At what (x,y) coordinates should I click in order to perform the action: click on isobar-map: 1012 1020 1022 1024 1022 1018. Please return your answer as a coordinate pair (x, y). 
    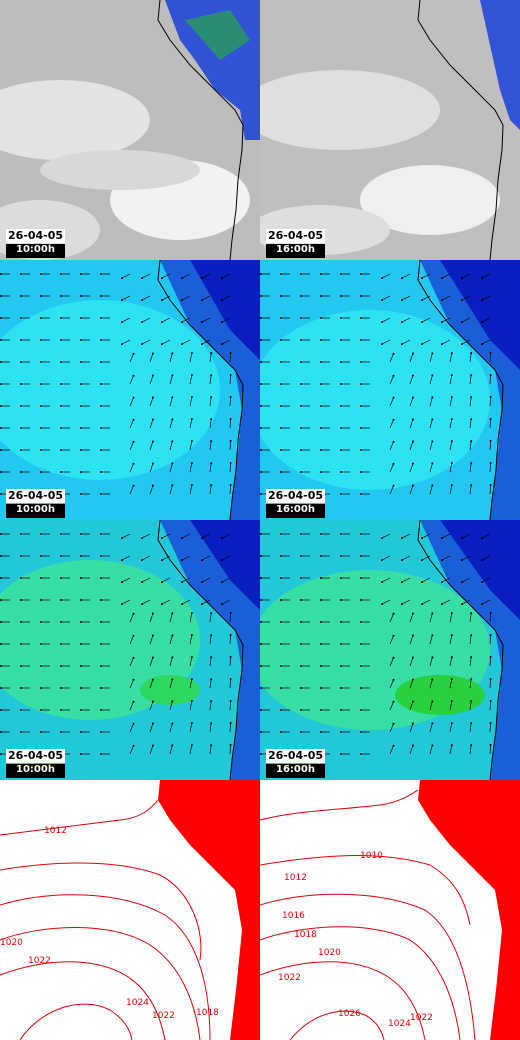
    Looking at the image, I should click on (130, 910).